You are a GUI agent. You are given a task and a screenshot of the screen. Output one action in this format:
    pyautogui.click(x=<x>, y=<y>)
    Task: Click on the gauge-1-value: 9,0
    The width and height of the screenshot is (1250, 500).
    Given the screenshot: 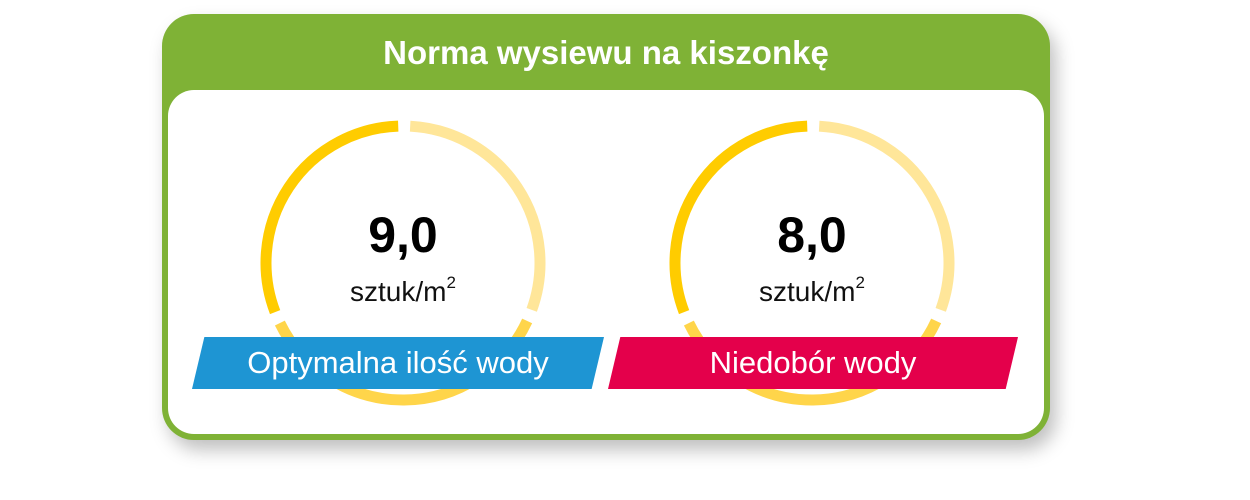 What is the action you would take?
    pyautogui.click(x=403, y=235)
    